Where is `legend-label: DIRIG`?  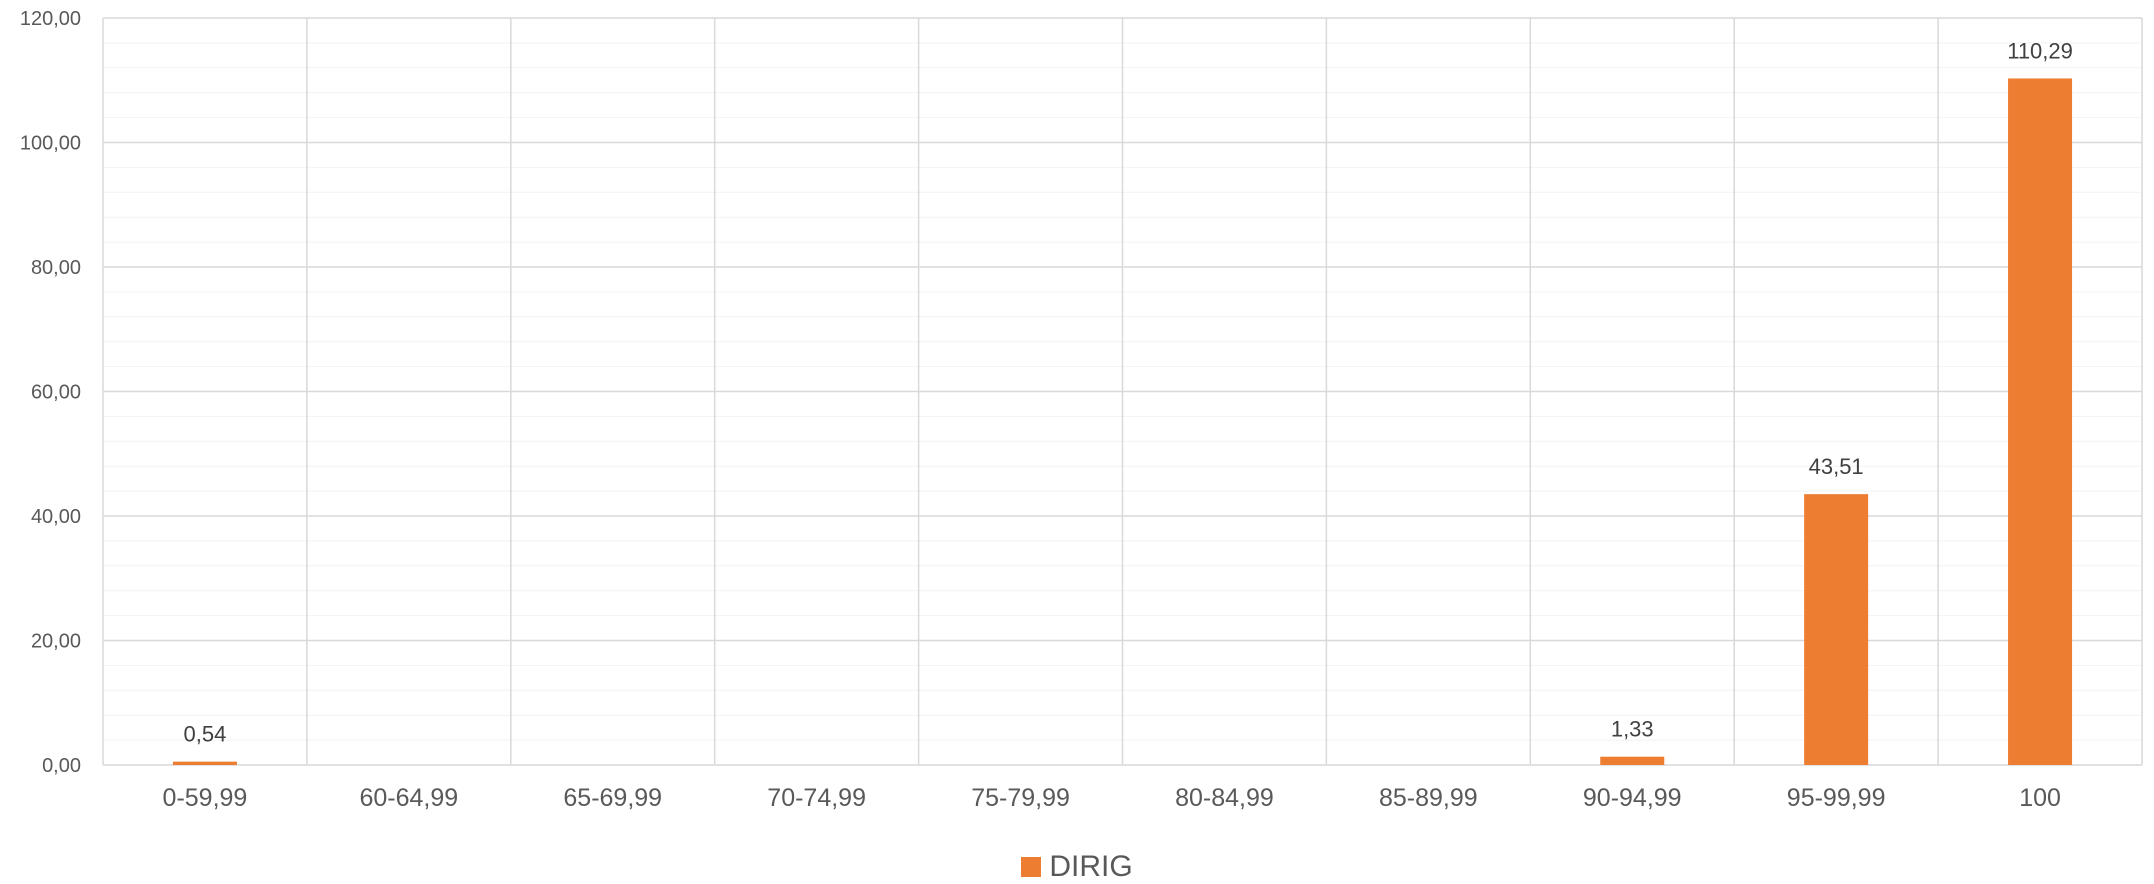 legend-label: DIRIG is located at coordinates (1091, 866).